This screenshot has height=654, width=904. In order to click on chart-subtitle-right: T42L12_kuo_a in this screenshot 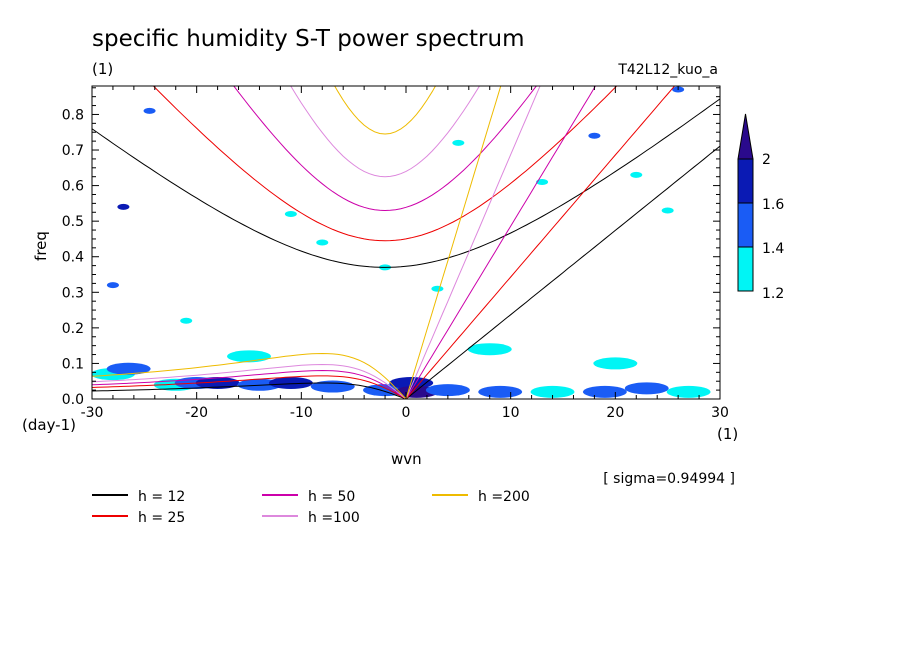, I will do `click(667, 70)`.